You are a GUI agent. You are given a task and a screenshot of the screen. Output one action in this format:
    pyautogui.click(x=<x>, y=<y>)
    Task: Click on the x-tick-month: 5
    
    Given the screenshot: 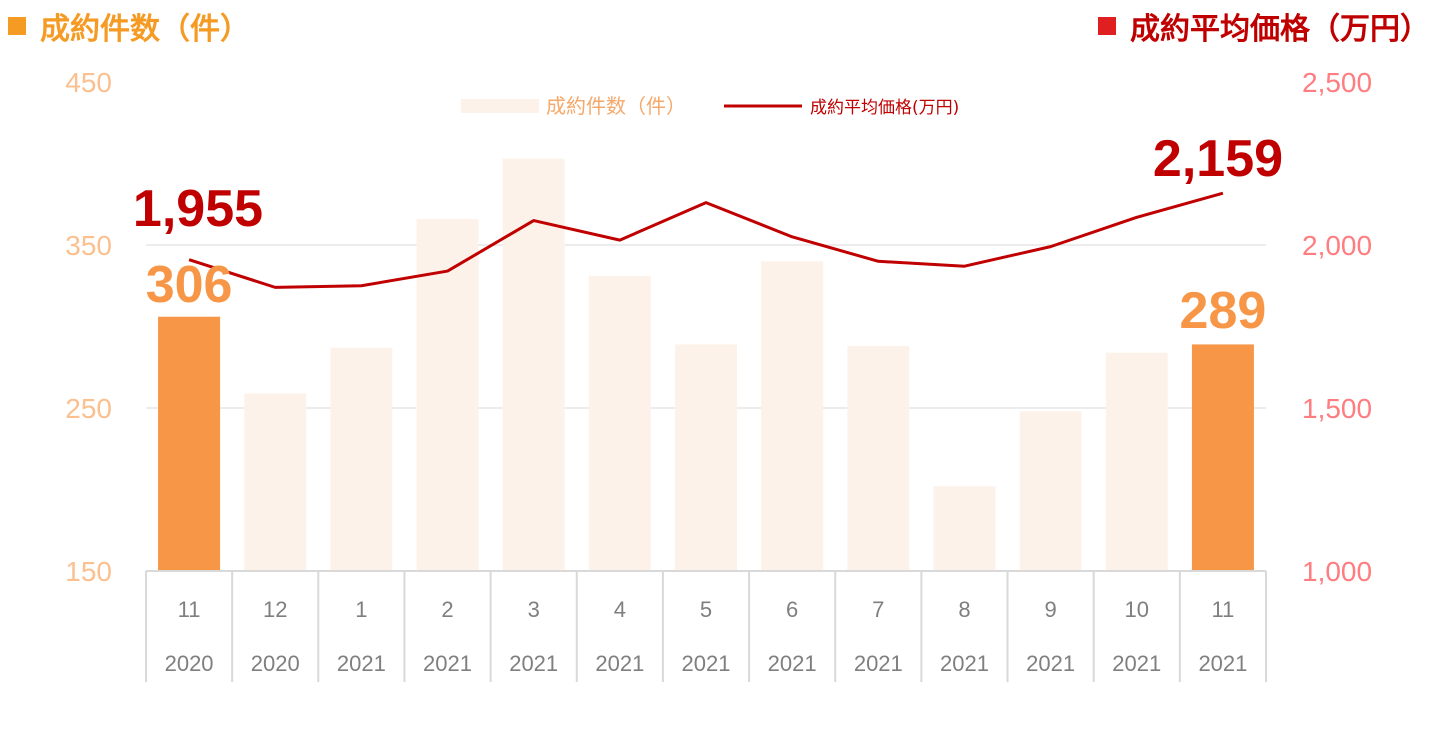 What is the action you would take?
    pyautogui.click(x=706, y=609)
    